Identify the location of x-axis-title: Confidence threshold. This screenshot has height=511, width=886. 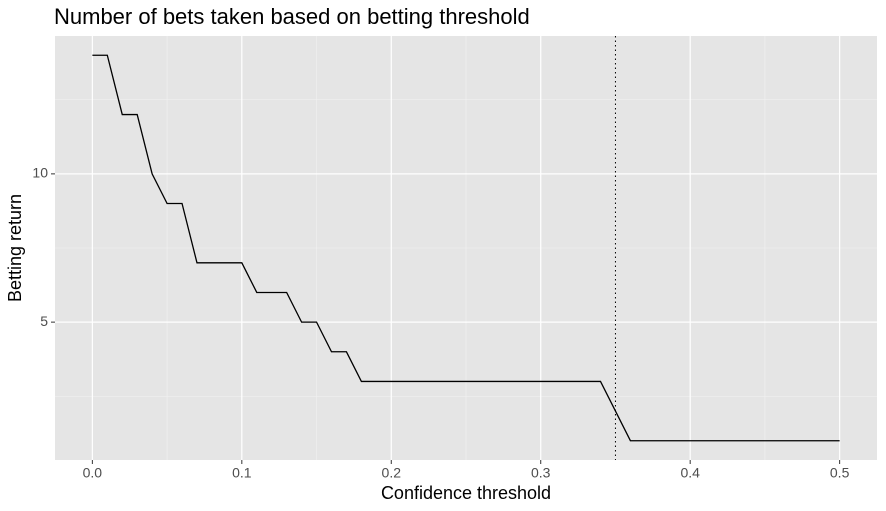
(466, 493).